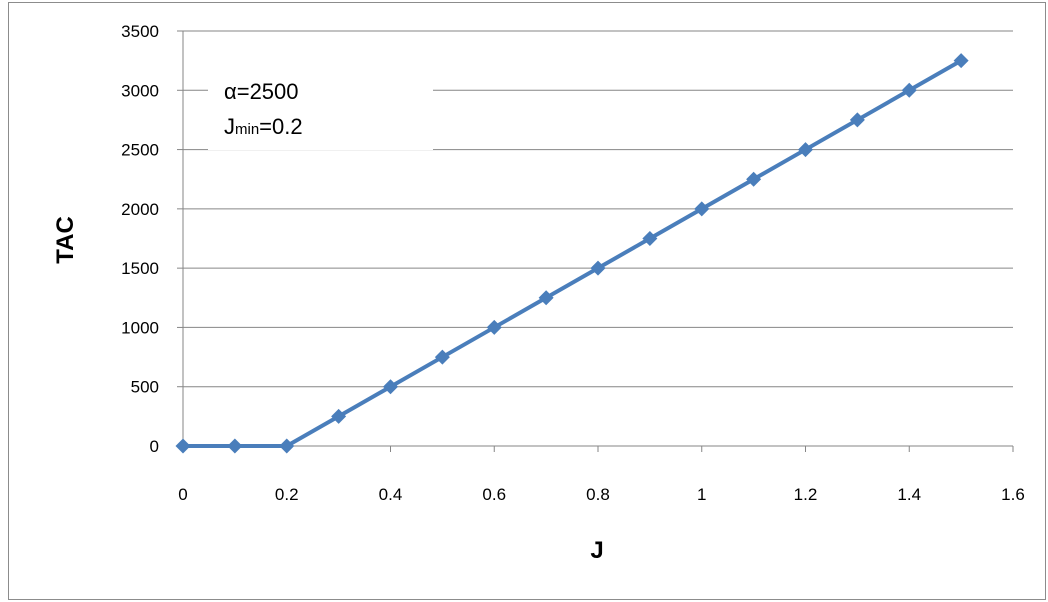  I want to click on x-tick-labels: 0 0.2 0.4 0.6 0.8 1 1.2 1.4 1.6, so click(601, 494).